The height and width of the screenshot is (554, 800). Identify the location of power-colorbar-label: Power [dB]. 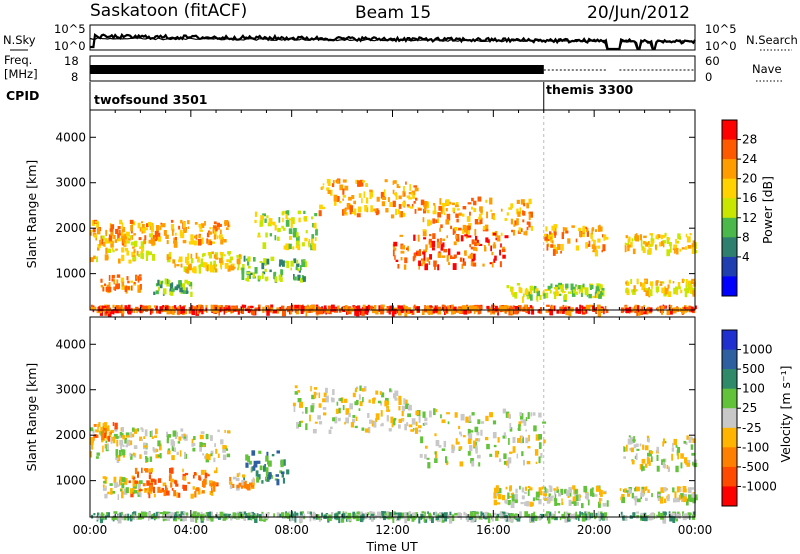
(767, 210).